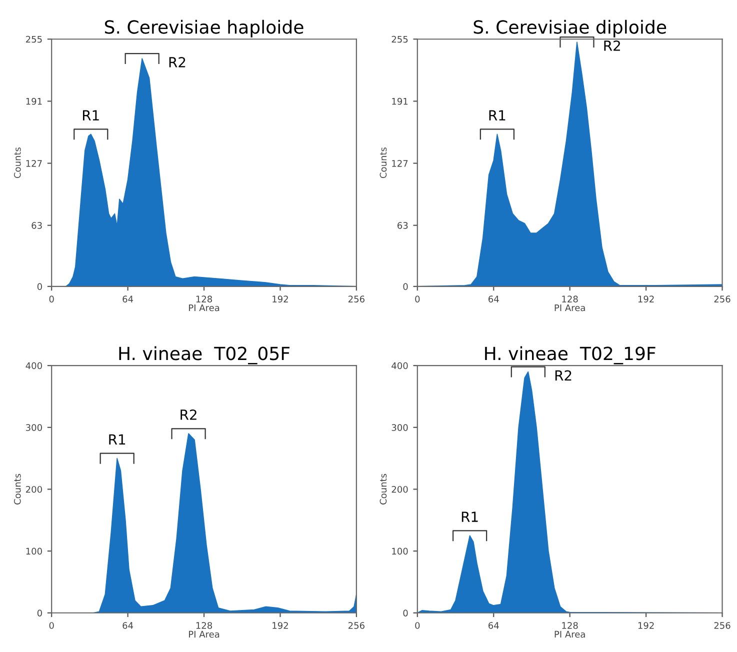 The height and width of the screenshot is (652, 737). I want to click on chart-title: H. vineae T02_19F, so click(570, 355).